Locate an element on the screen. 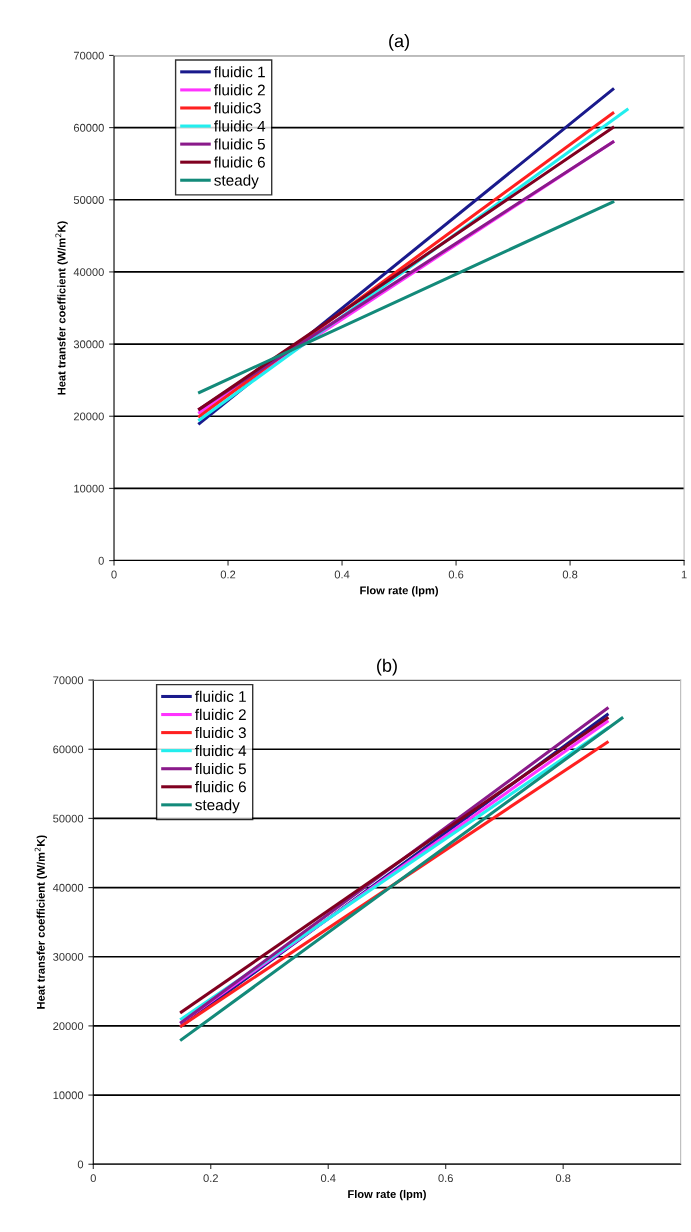 The width and height of the screenshot is (691, 1232). chart-title: (a) is located at coordinates (399, 42).